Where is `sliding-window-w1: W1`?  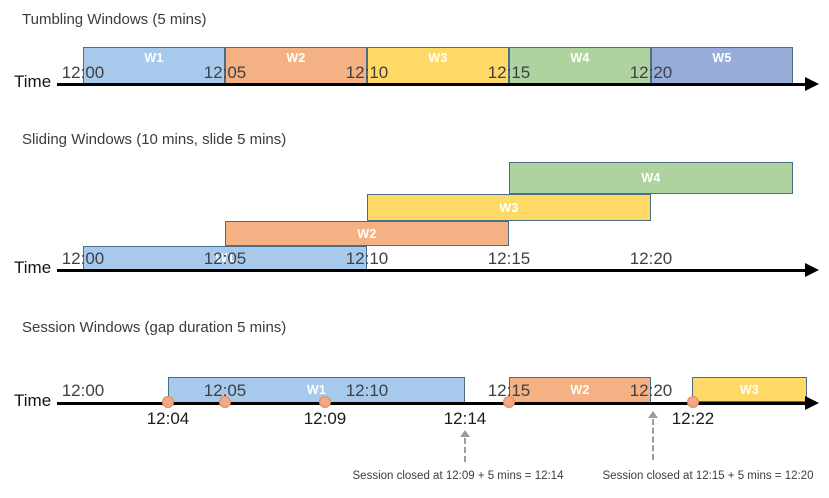
sliding-window-w1: W1 is located at coordinates (225, 258).